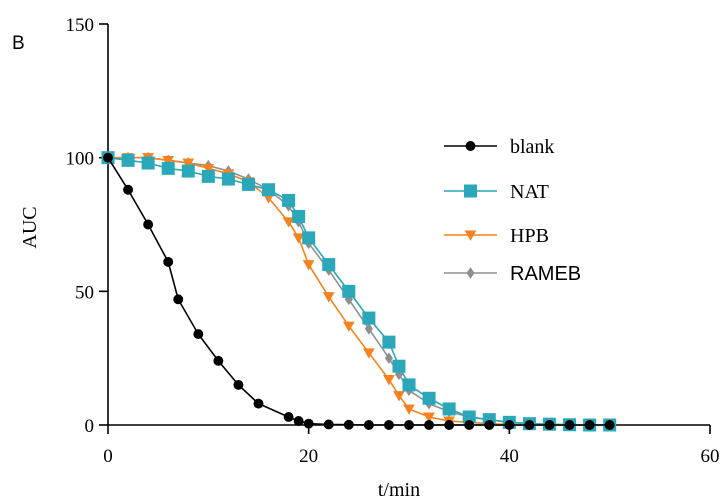 The height and width of the screenshot is (499, 723). What do you see at coordinates (529, 236) in the screenshot?
I see `legend-label: HPB` at bounding box center [529, 236].